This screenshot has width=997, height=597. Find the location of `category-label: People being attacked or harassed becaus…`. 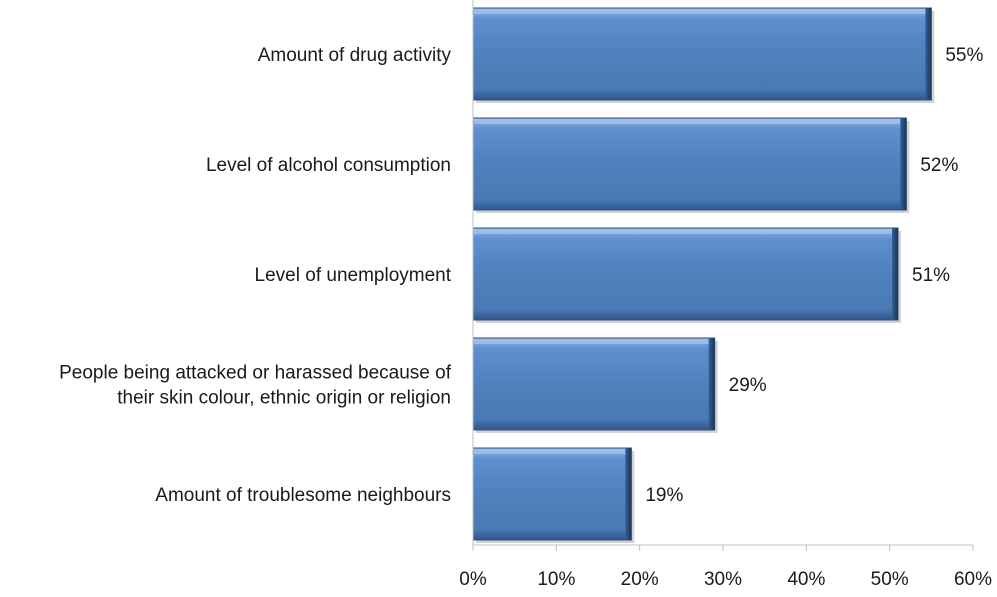

category-label: People being attacked or harassed becaus… is located at coordinates (255, 373).